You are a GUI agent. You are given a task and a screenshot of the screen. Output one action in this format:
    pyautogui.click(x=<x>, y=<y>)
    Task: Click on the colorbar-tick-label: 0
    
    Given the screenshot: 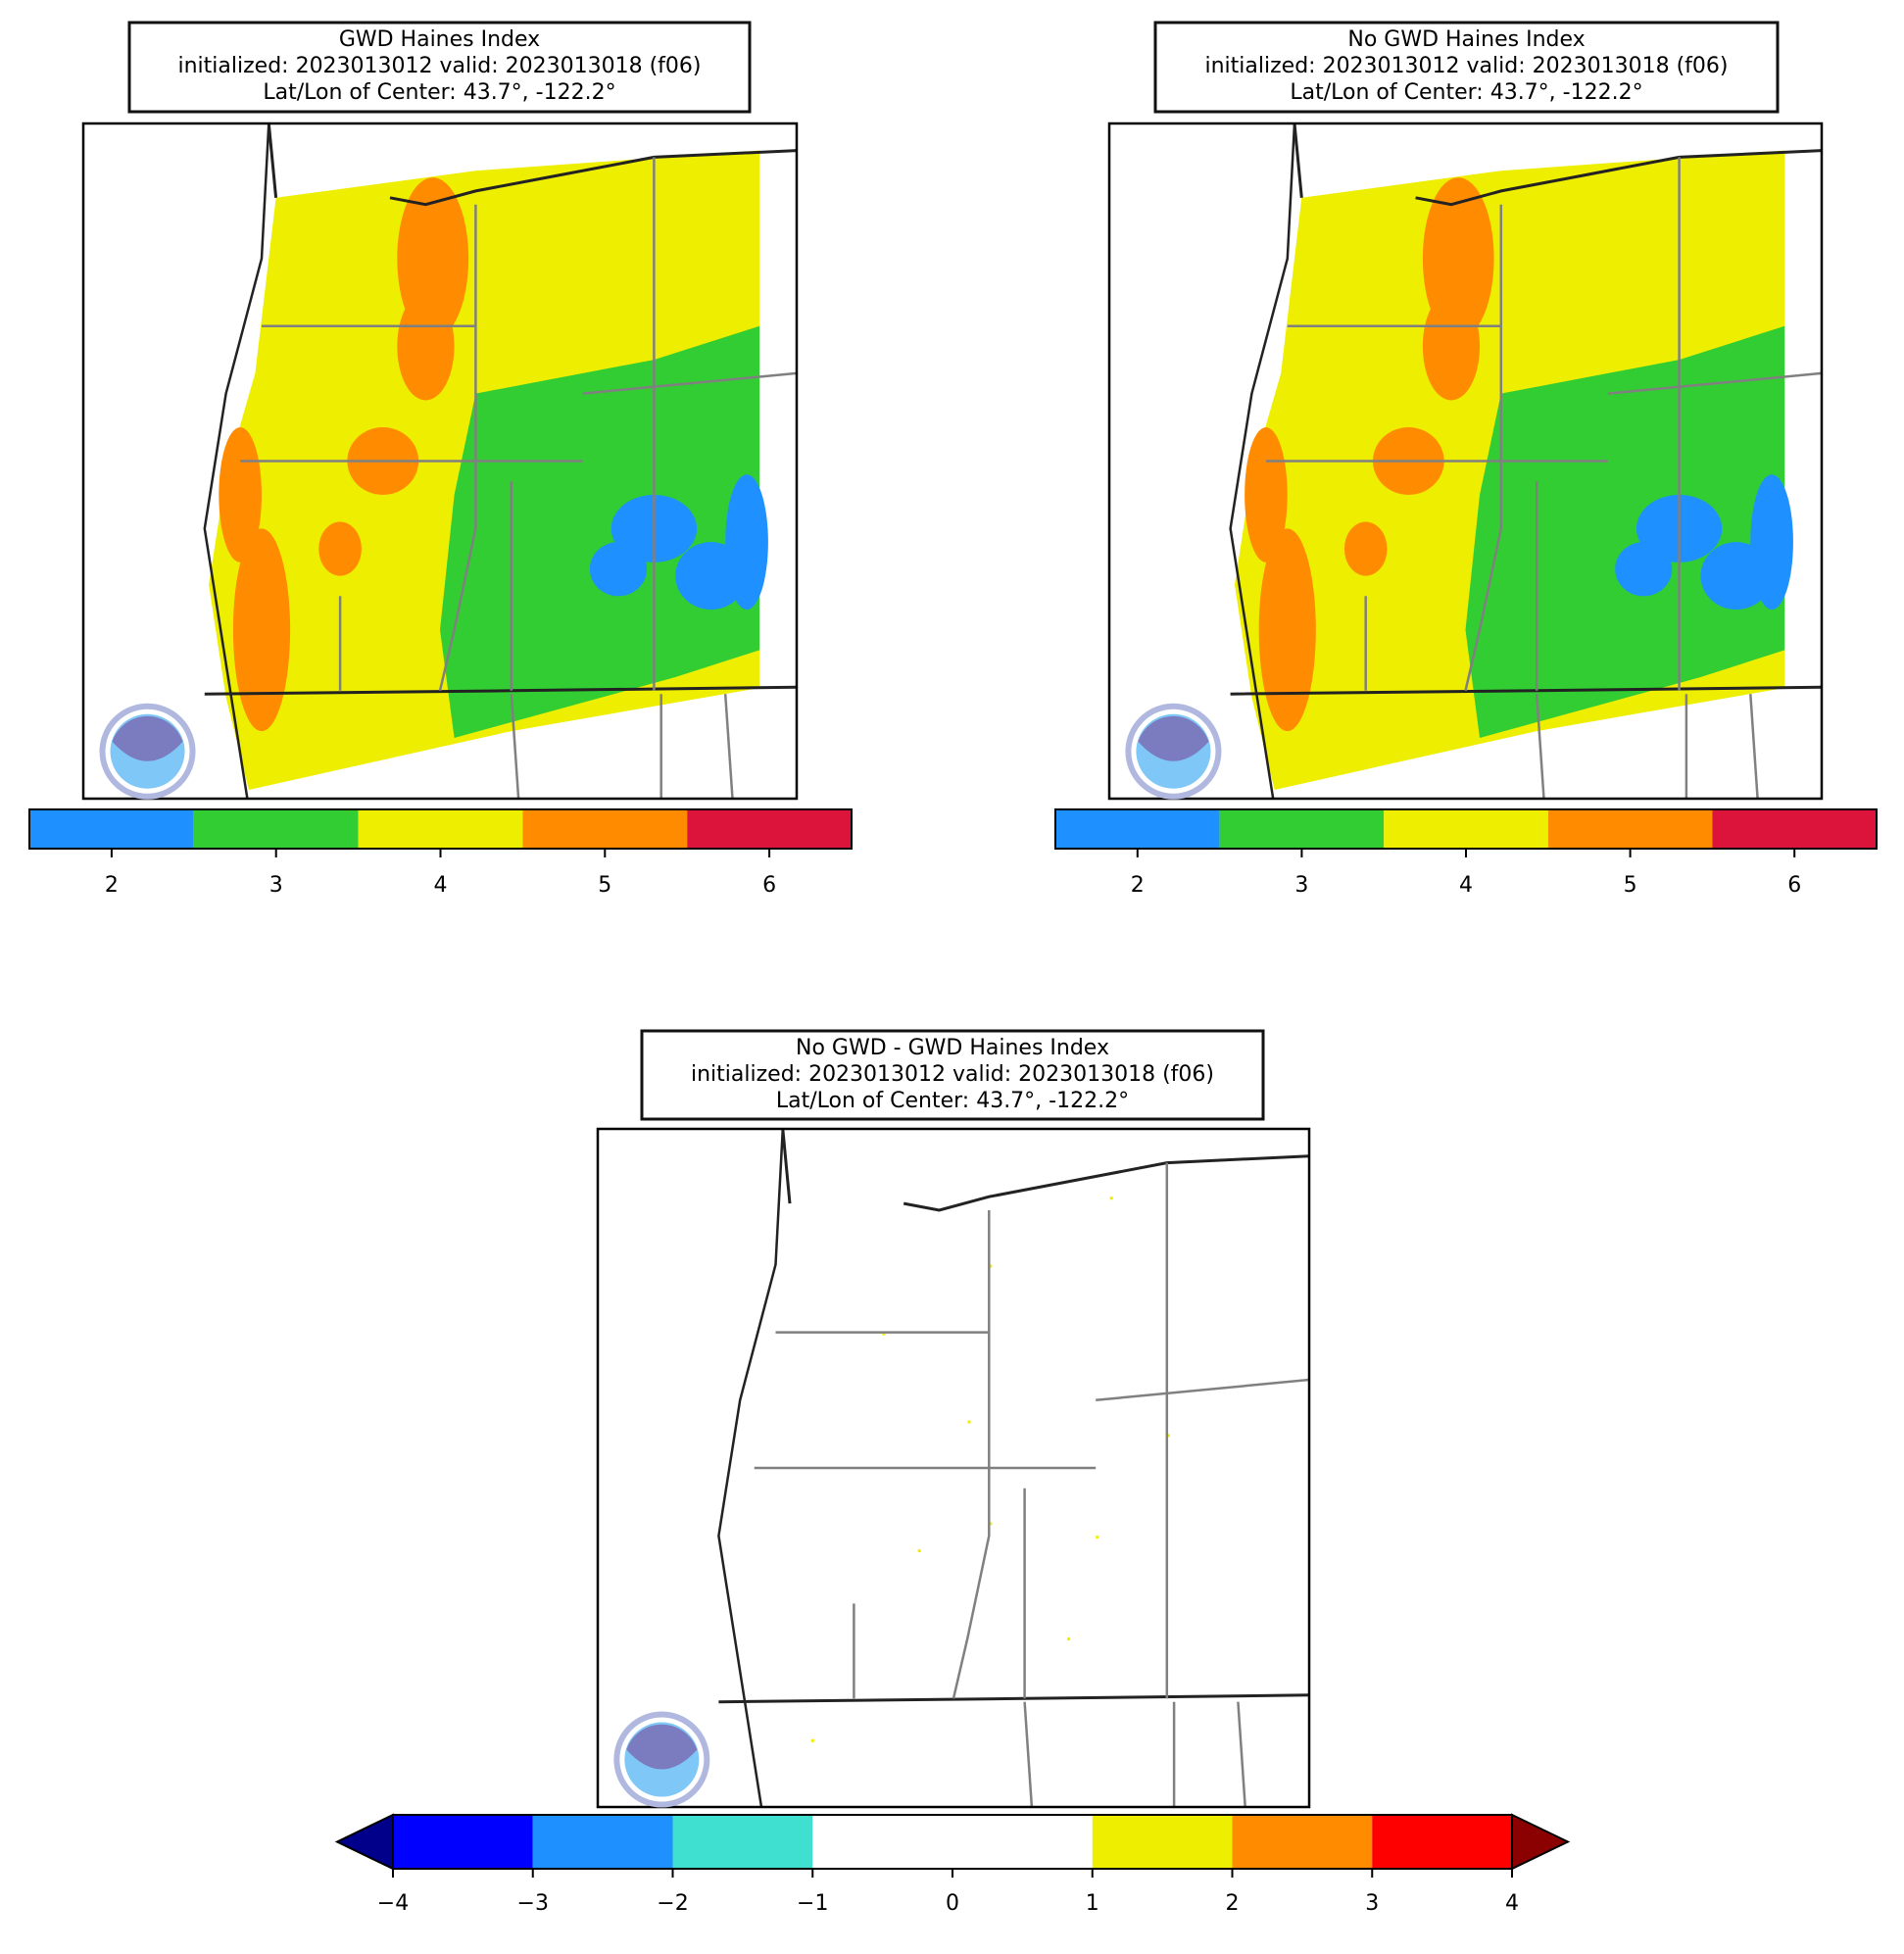 What is the action you would take?
    pyautogui.click(x=952, y=1904)
    